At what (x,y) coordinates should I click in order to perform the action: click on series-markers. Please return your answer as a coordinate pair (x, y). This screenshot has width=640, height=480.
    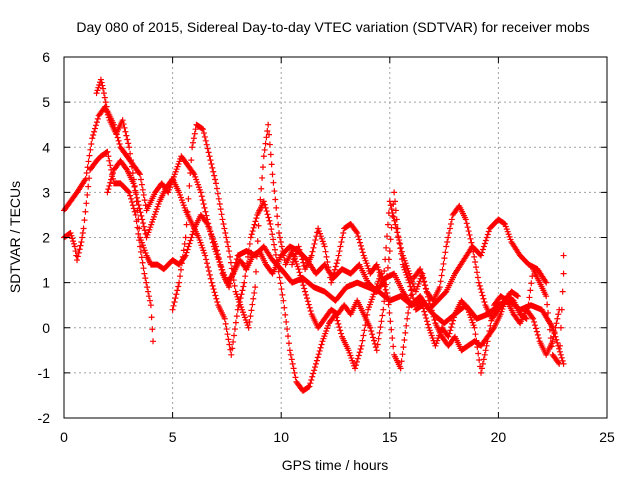
    Looking at the image, I should click on (109, 246).